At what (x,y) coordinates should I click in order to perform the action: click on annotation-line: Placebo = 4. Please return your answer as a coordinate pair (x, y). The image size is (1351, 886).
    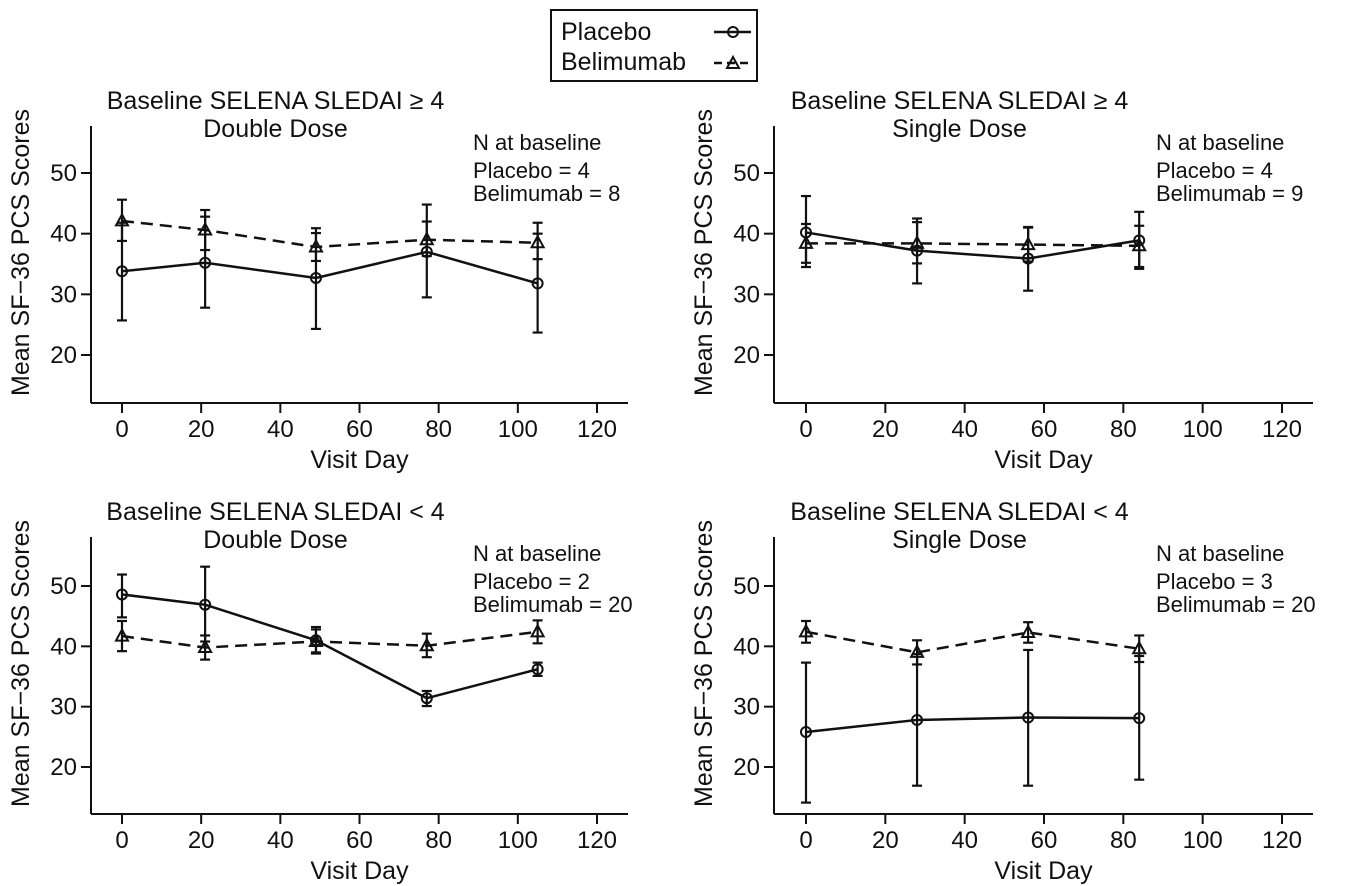
    Looking at the image, I should click on (1214, 170).